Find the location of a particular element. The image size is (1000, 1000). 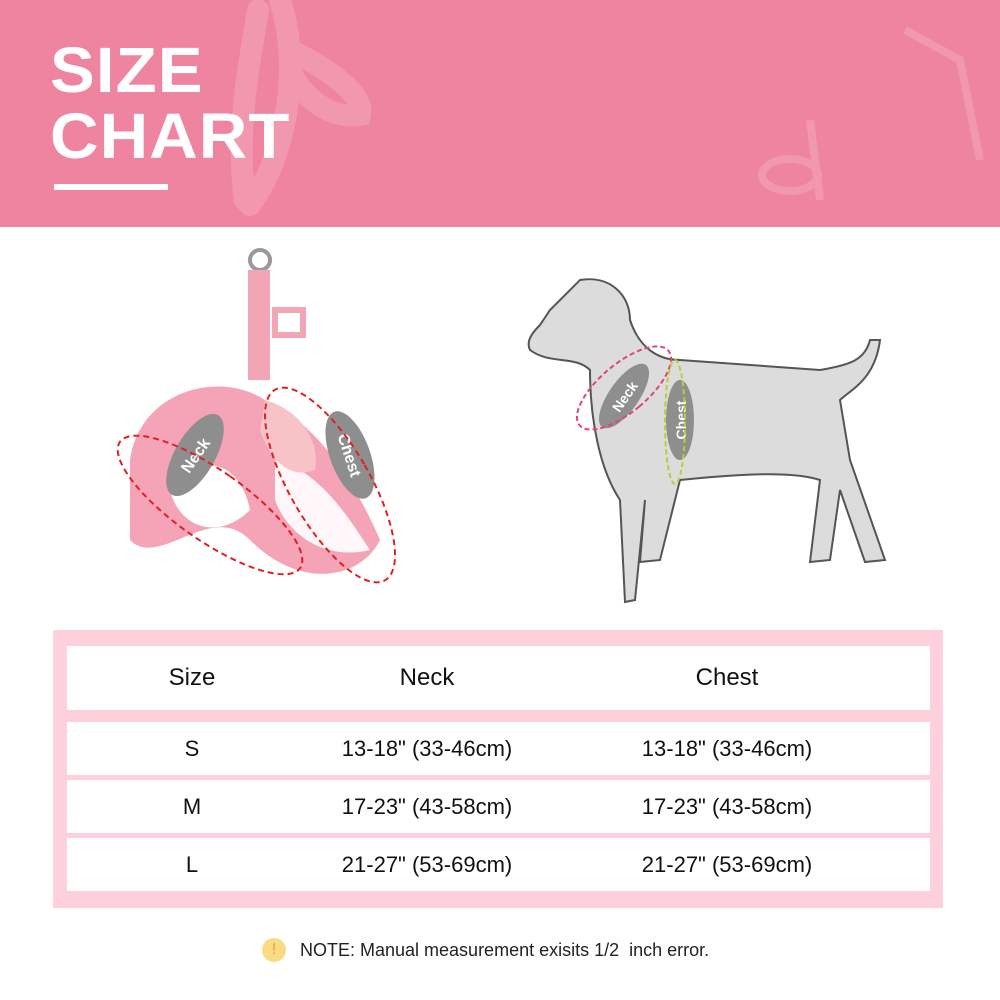

table-row: M 17-23" (43-58cm) 17-23" (43-58cm) is located at coordinates (498, 806).